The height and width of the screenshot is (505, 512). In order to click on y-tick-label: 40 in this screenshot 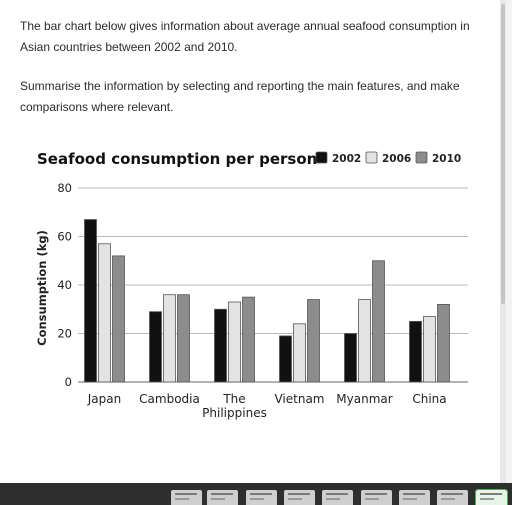, I will do `click(64, 285)`.